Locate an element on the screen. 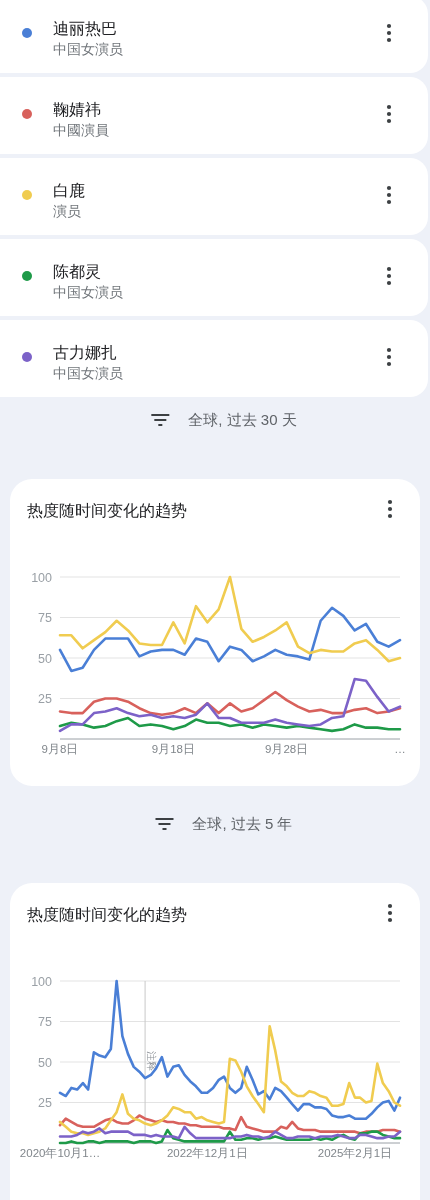 This screenshot has width=430, height=1200. text: 演员 is located at coordinates (67, 211).